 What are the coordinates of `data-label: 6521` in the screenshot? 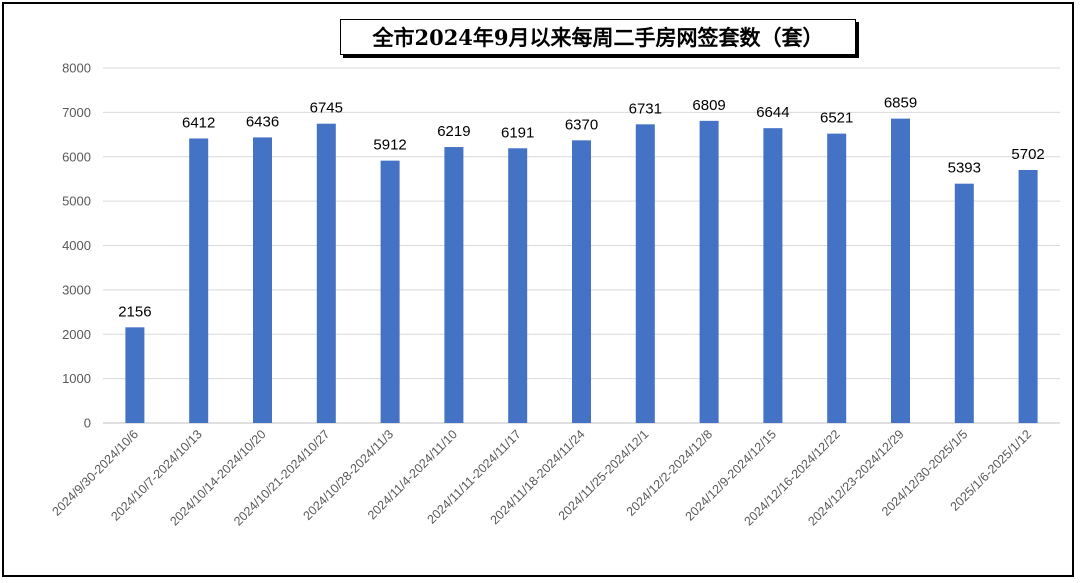 It's located at (836, 118).